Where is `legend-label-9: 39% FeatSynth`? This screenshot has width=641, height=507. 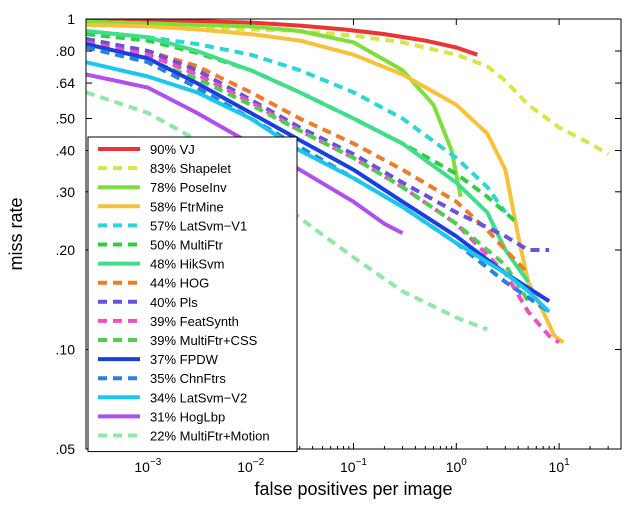
legend-label-9: 39% FeatSynth is located at coordinates (194, 321).